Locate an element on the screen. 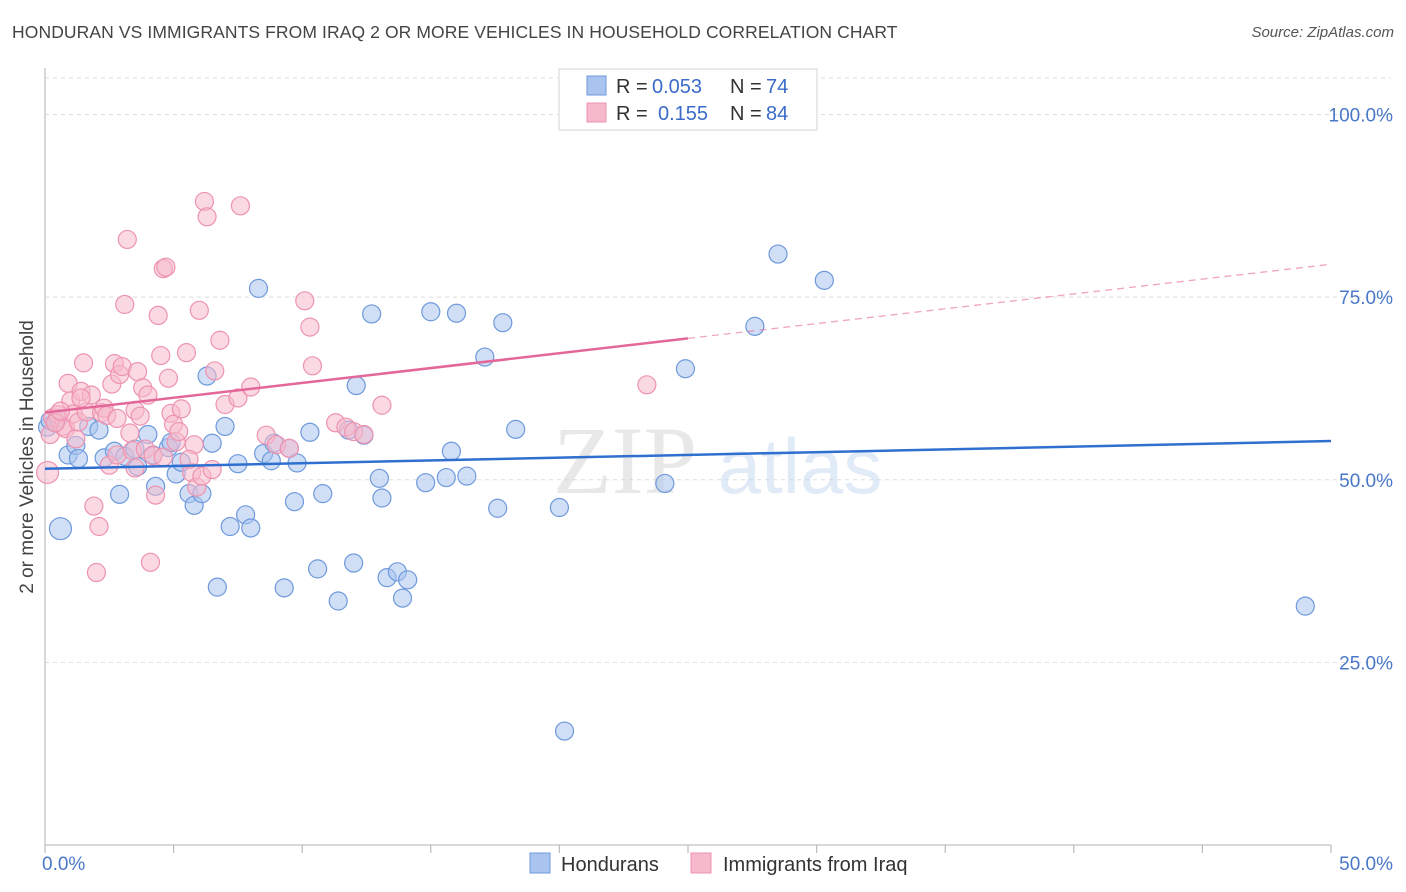 The image size is (1406, 892). x-tick-labels: 0.0% 50.0% is located at coordinates (717, 864).